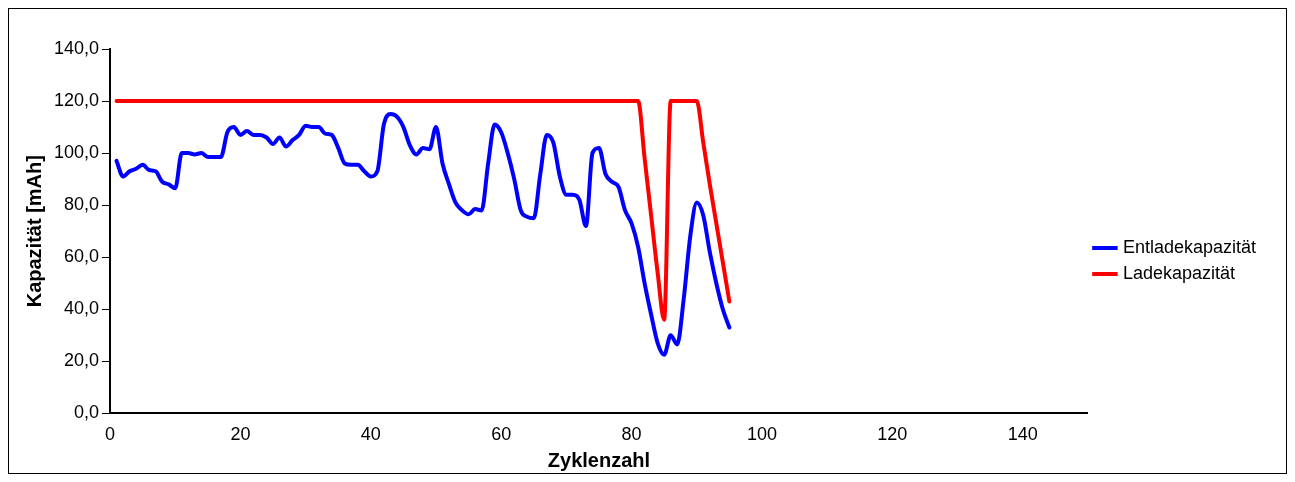 This screenshot has height=482, width=1295. I want to click on legend-label: Ladekapazität, so click(1178, 272).